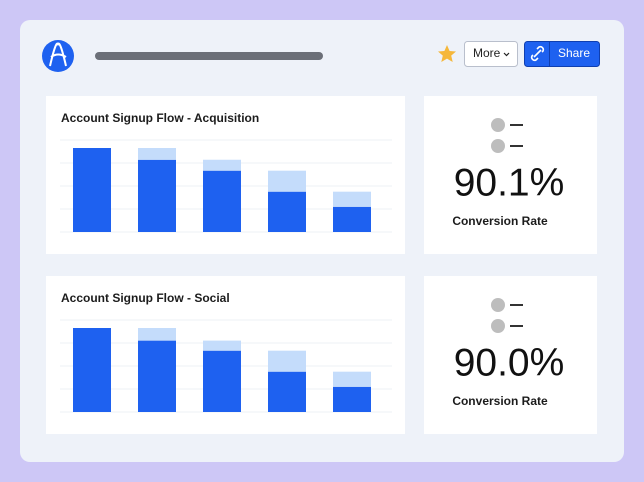 This screenshot has height=482, width=644. I want to click on title-placeholder, so click(209, 56).